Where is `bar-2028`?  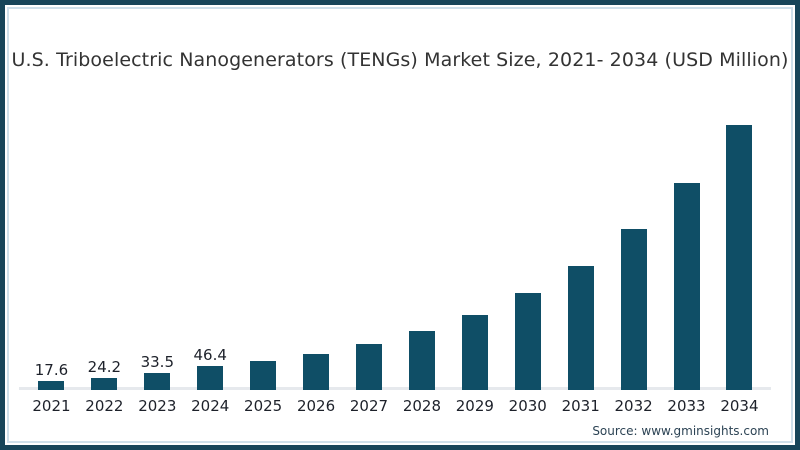 bar-2028 is located at coordinates (421, 360).